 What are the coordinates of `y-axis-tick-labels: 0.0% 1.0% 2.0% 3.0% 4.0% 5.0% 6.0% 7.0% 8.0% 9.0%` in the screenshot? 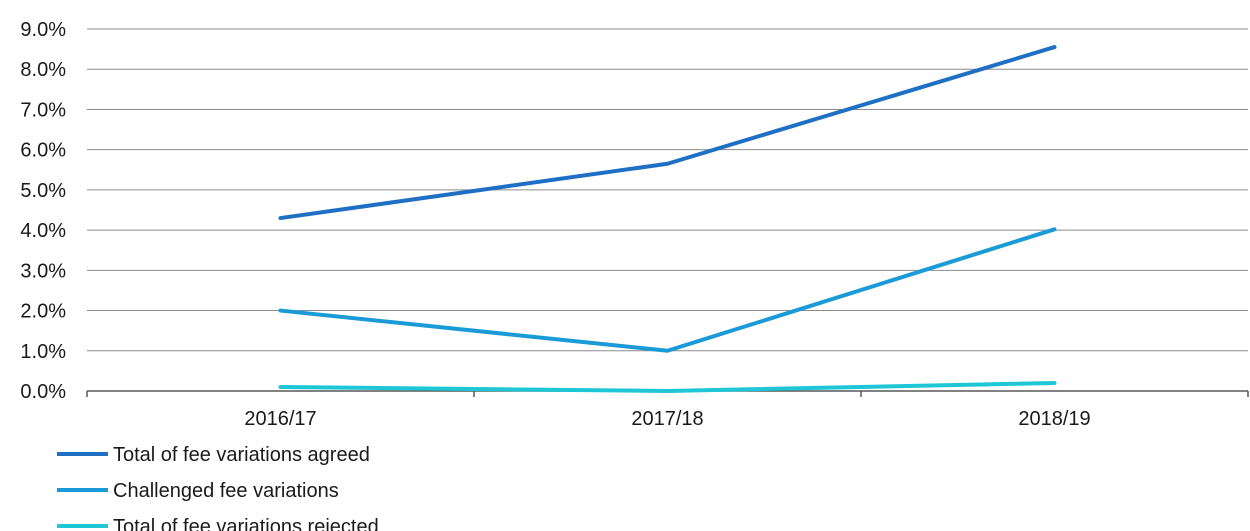 It's located at (43, 211).